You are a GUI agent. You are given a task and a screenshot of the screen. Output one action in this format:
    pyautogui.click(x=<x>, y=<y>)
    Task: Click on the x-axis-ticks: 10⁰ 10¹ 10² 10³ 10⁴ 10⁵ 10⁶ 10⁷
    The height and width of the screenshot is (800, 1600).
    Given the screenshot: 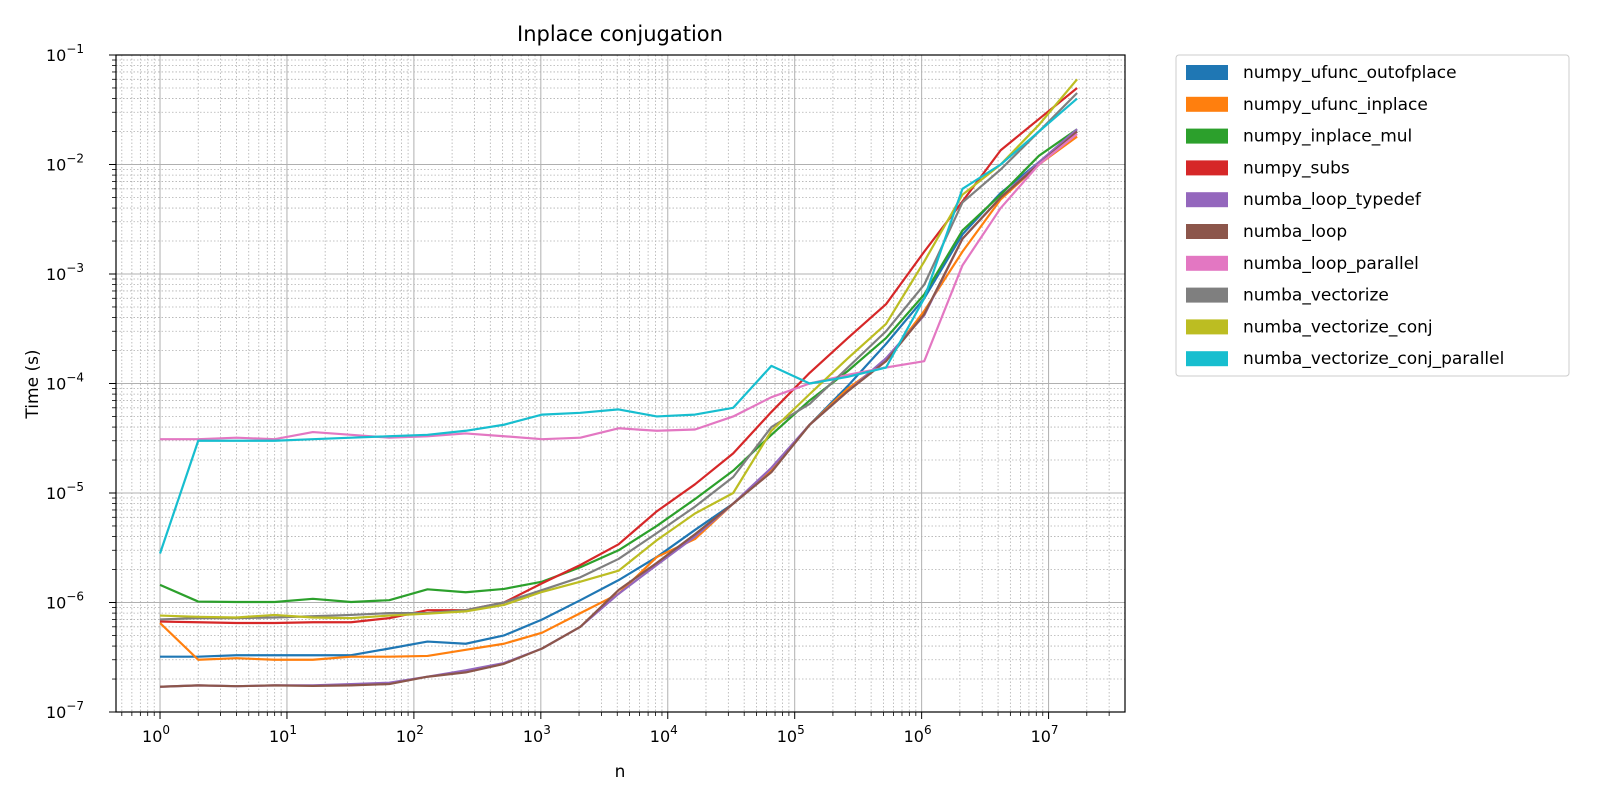 What is the action you would take?
    pyautogui.click(x=615, y=729)
    